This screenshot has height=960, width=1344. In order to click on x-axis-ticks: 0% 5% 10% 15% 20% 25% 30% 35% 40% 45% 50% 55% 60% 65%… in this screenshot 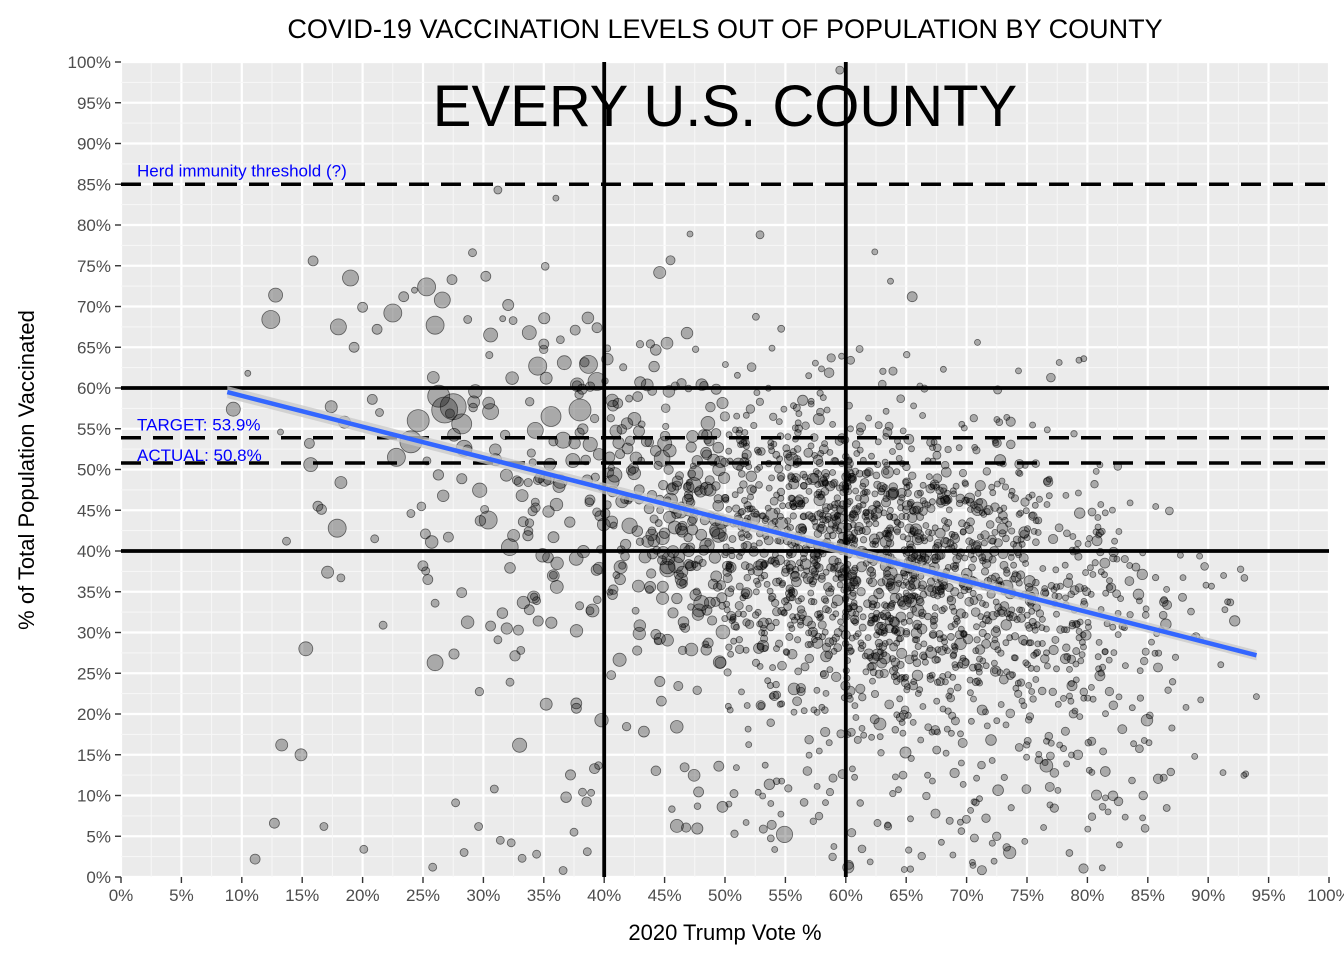, I will do `click(726, 891)`.